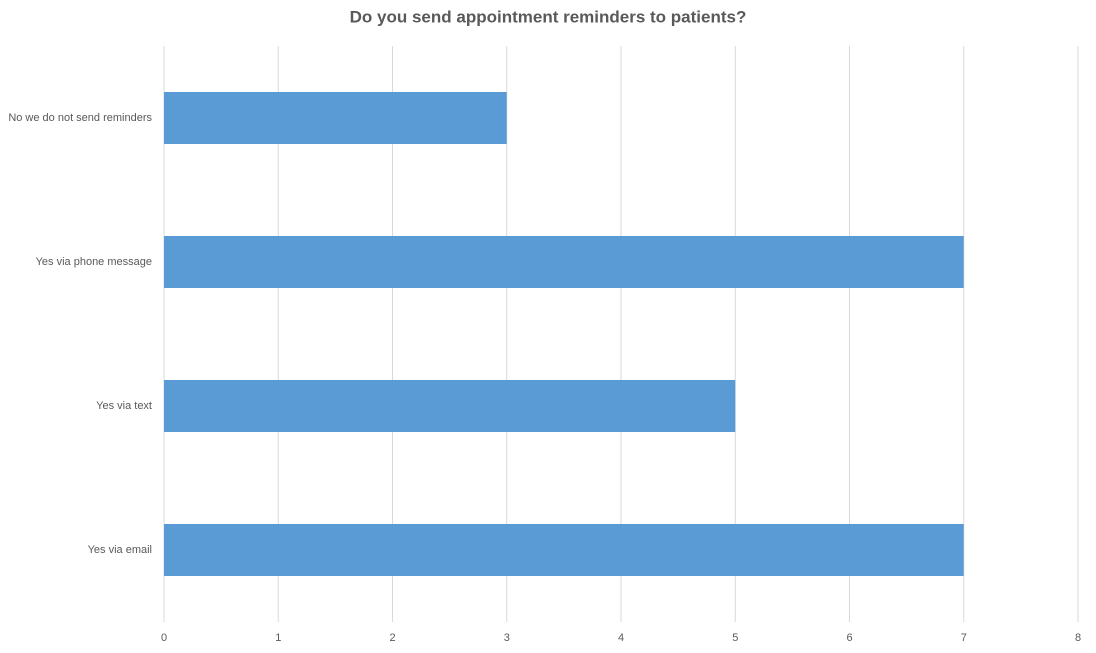  Describe the element at coordinates (392, 638) in the screenshot. I see `x-tick-label: 2` at that location.